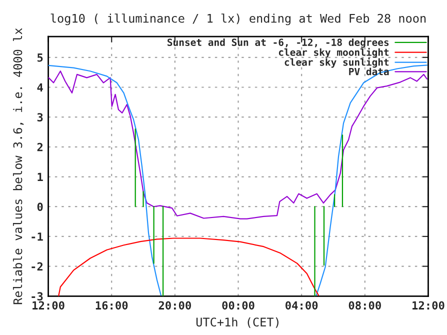 This screenshot has width=447, height=335. I want to click on y-tick-label: 3, so click(40, 117).